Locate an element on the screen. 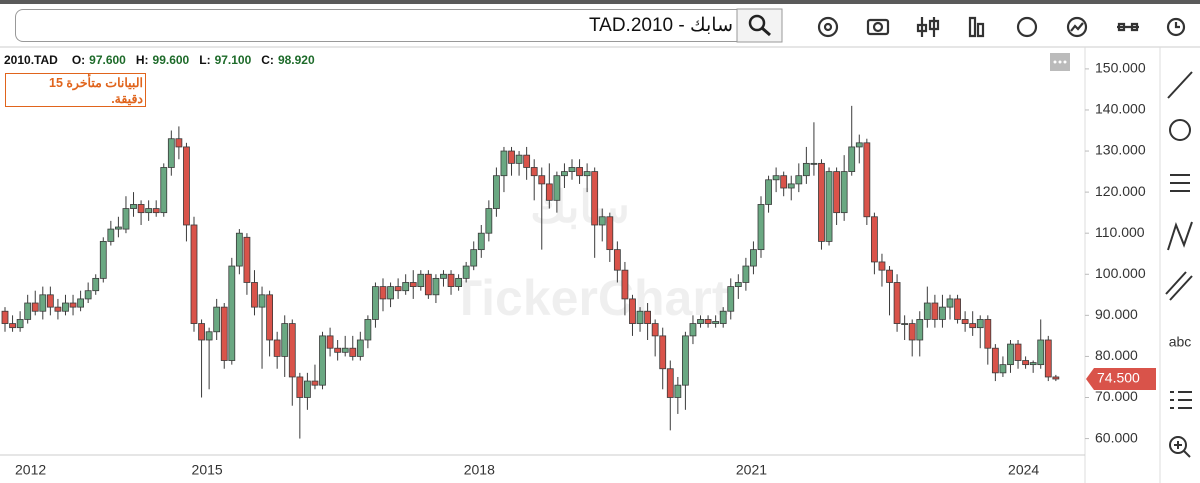 This screenshot has width=1200, height=483. x-tick-label: 2012 is located at coordinates (30, 470).